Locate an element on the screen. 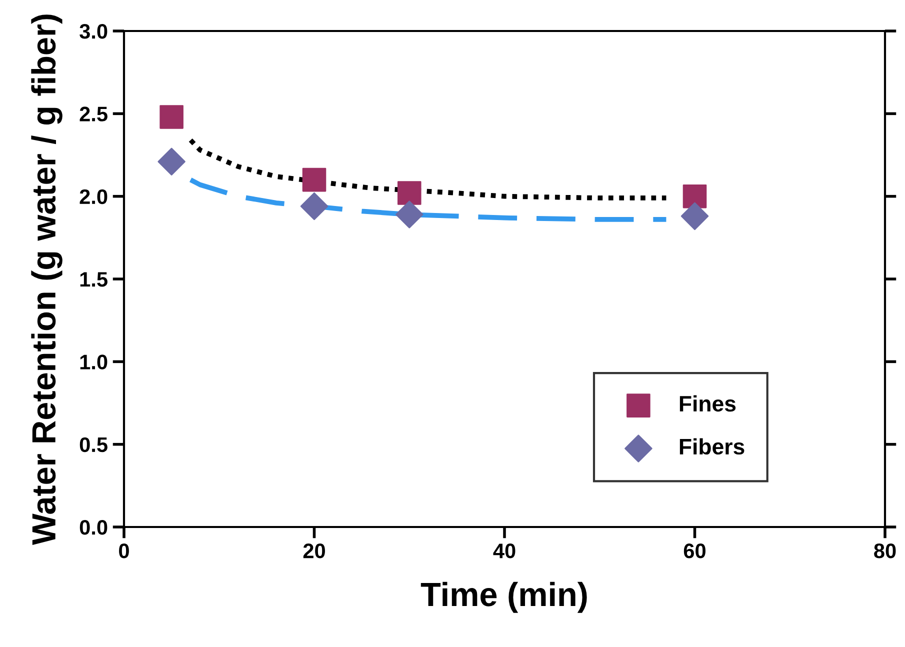 The height and width of the screenshot is (647, 905). legend-label: Fines is located at coordinates (708, 403).